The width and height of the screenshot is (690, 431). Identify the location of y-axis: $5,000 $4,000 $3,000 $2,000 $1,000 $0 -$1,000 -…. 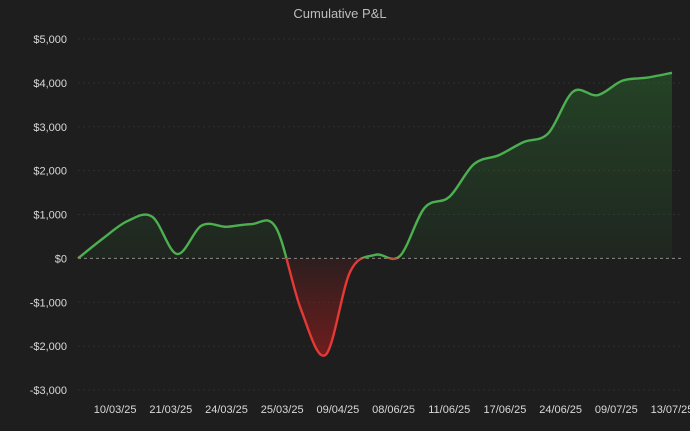
(48, 215).